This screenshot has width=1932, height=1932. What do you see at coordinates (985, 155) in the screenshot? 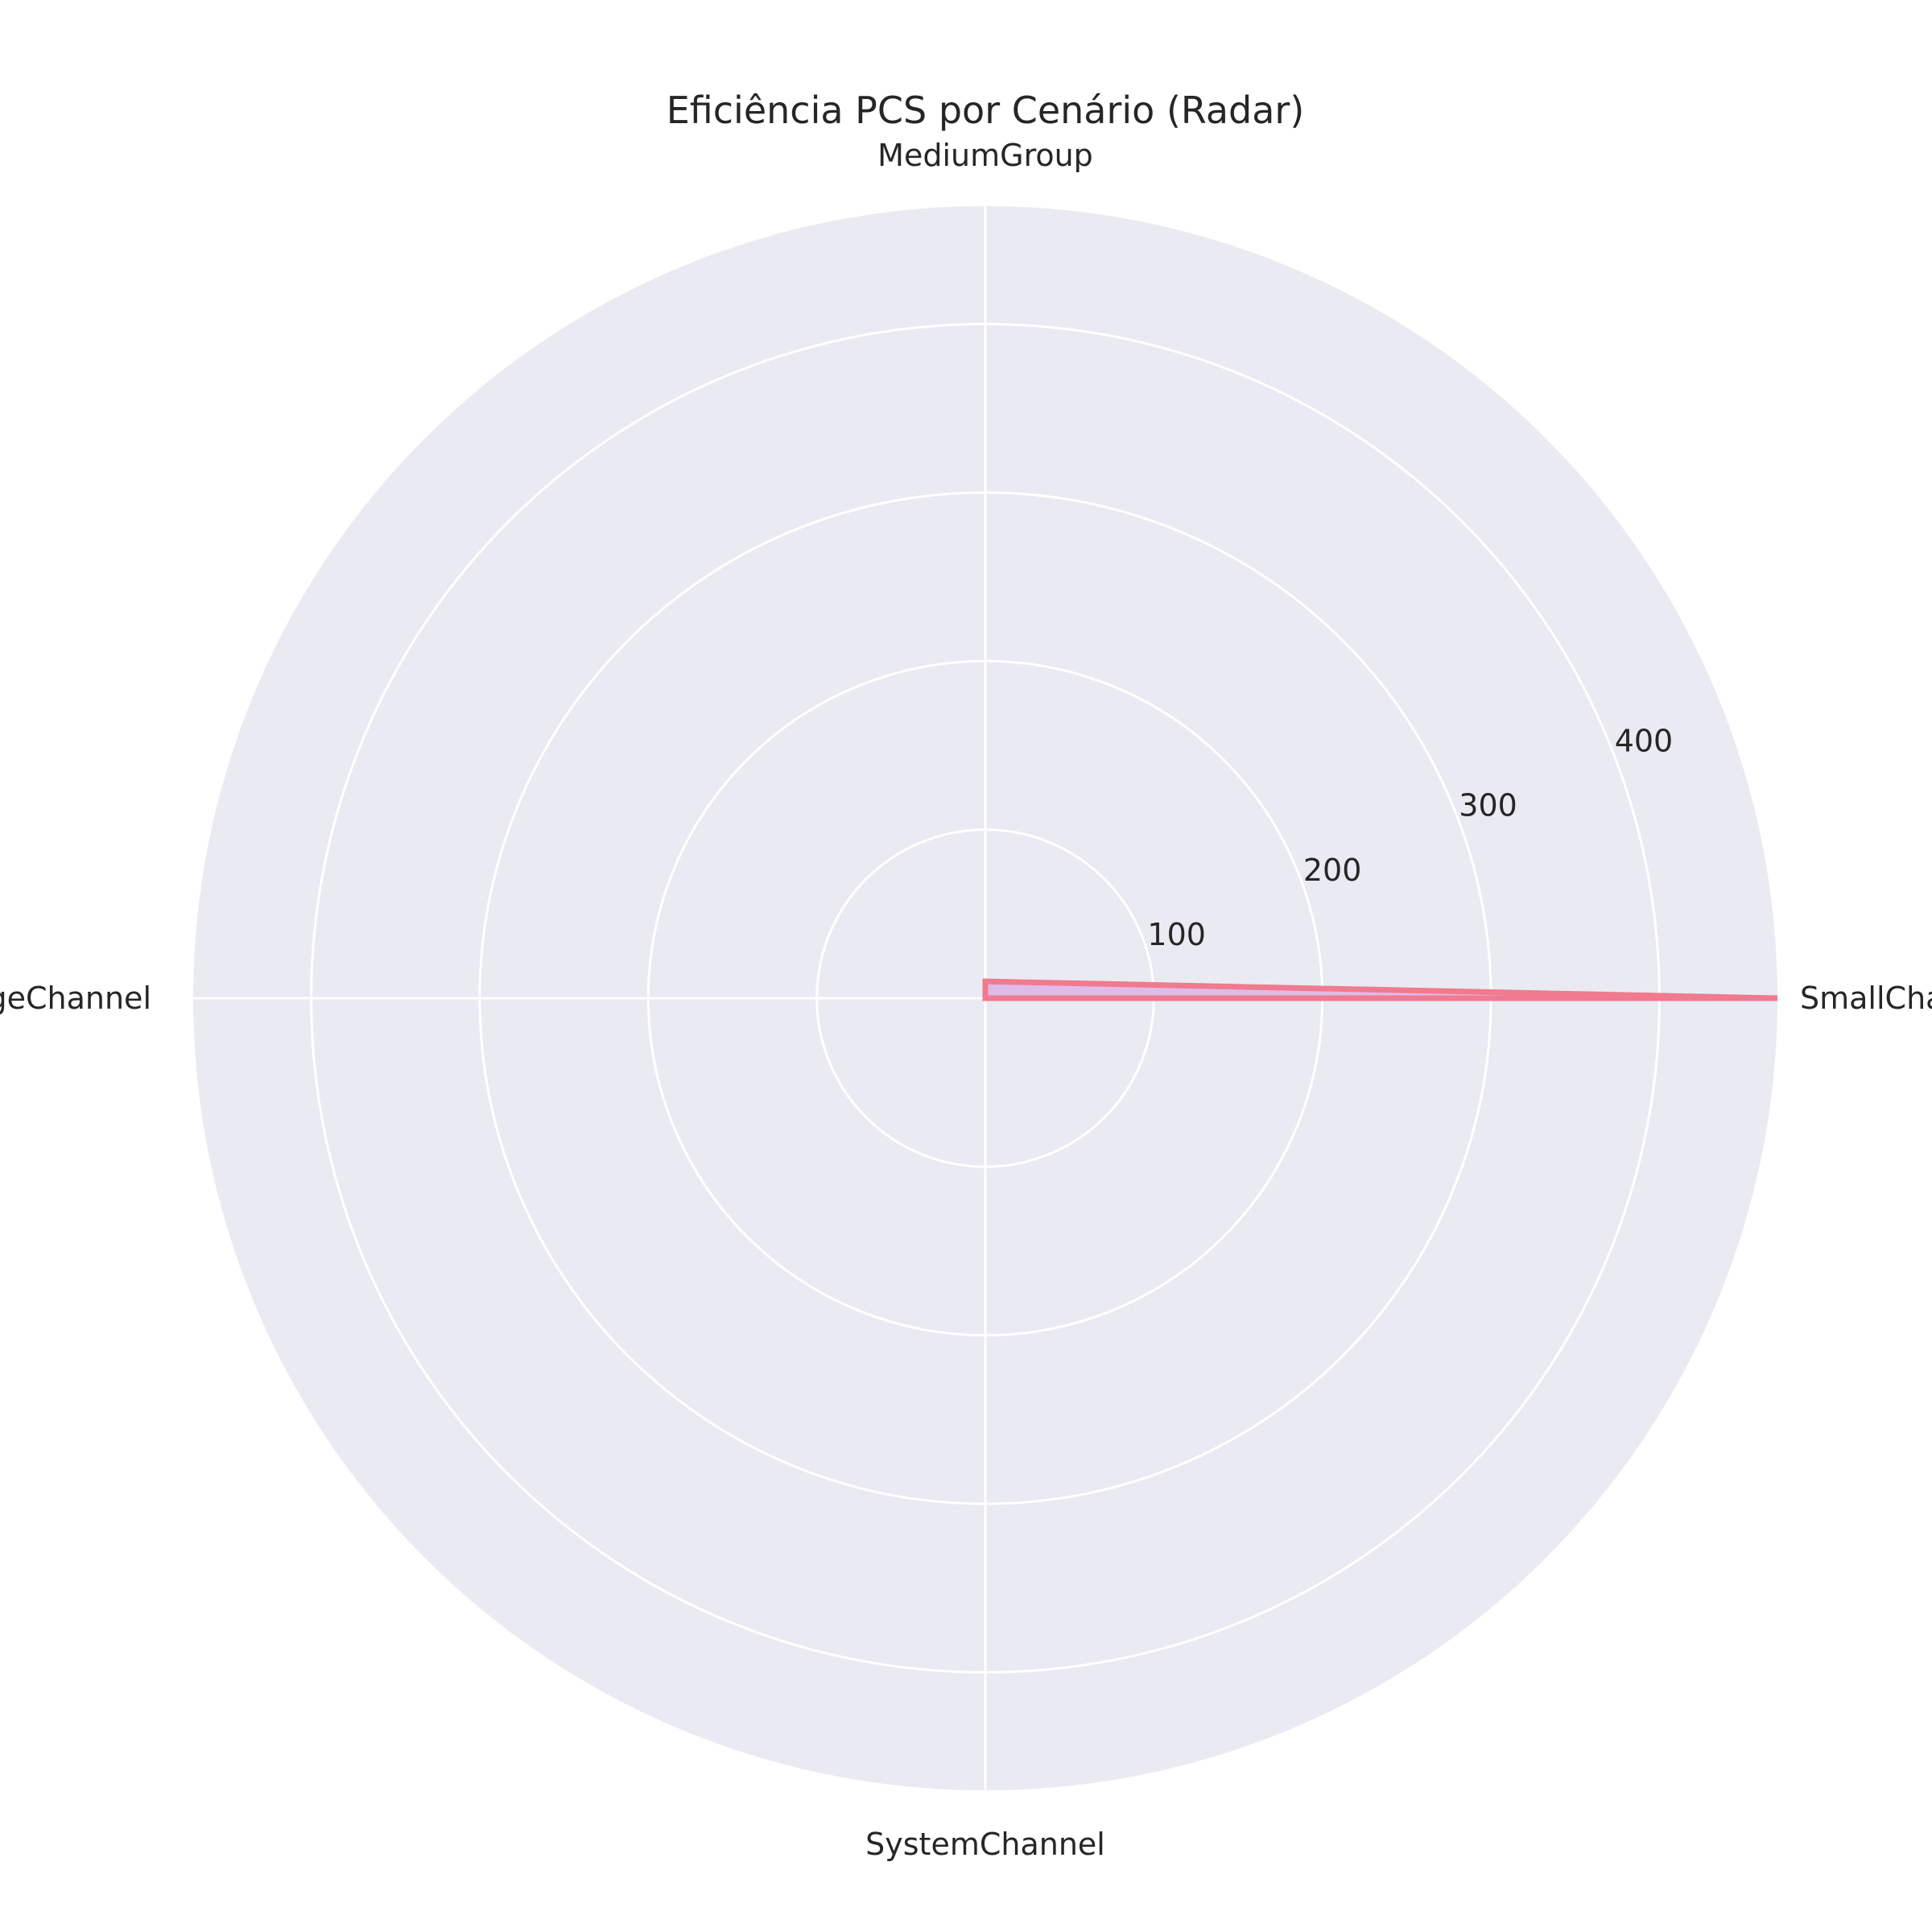
I see `category-label-mediumgroup: MediumGroup` at bounding box center [985, 155].